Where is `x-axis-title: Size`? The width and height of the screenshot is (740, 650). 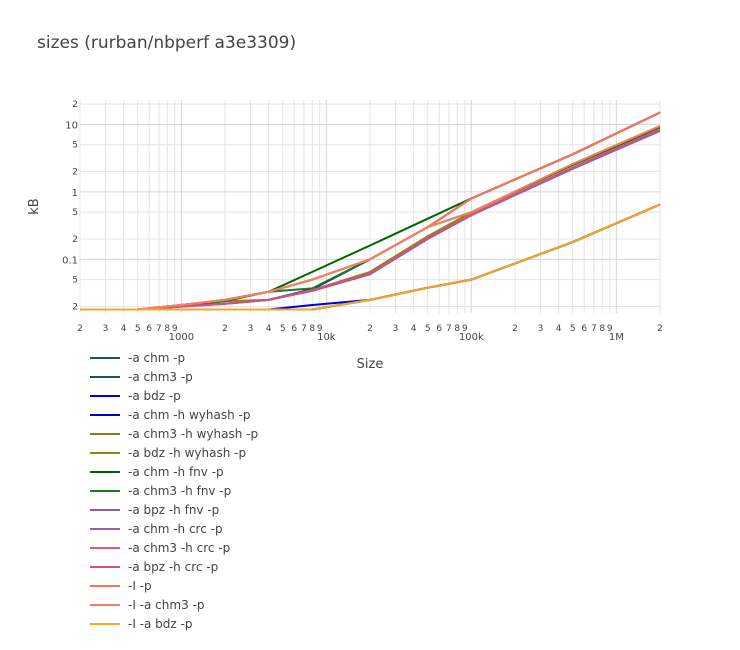
x-axis-title: Size is located at coordinates (370, 364).